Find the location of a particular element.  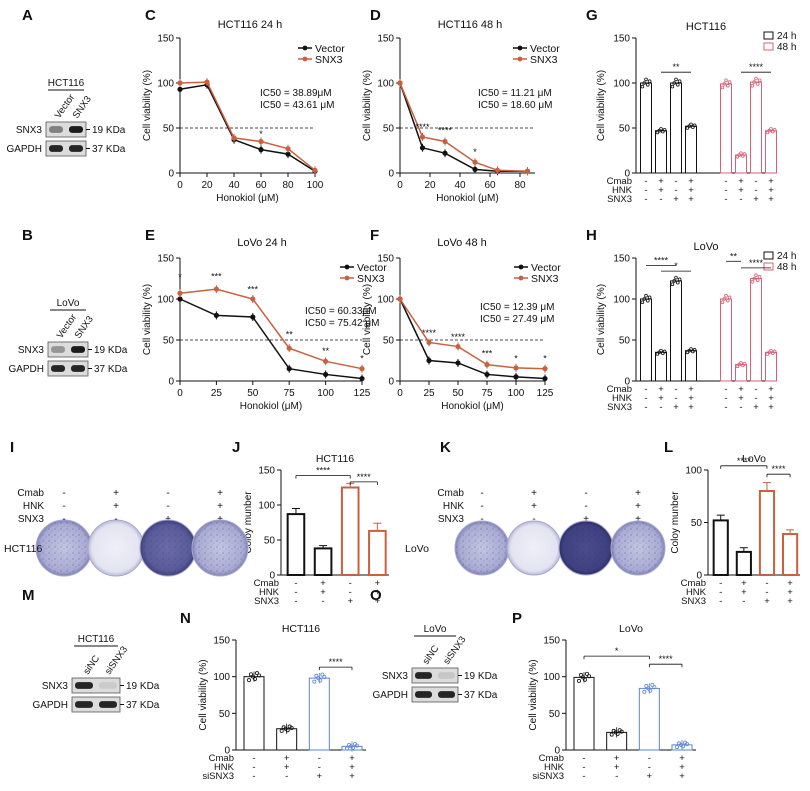

blot-band is located at coordinates (78, 349).